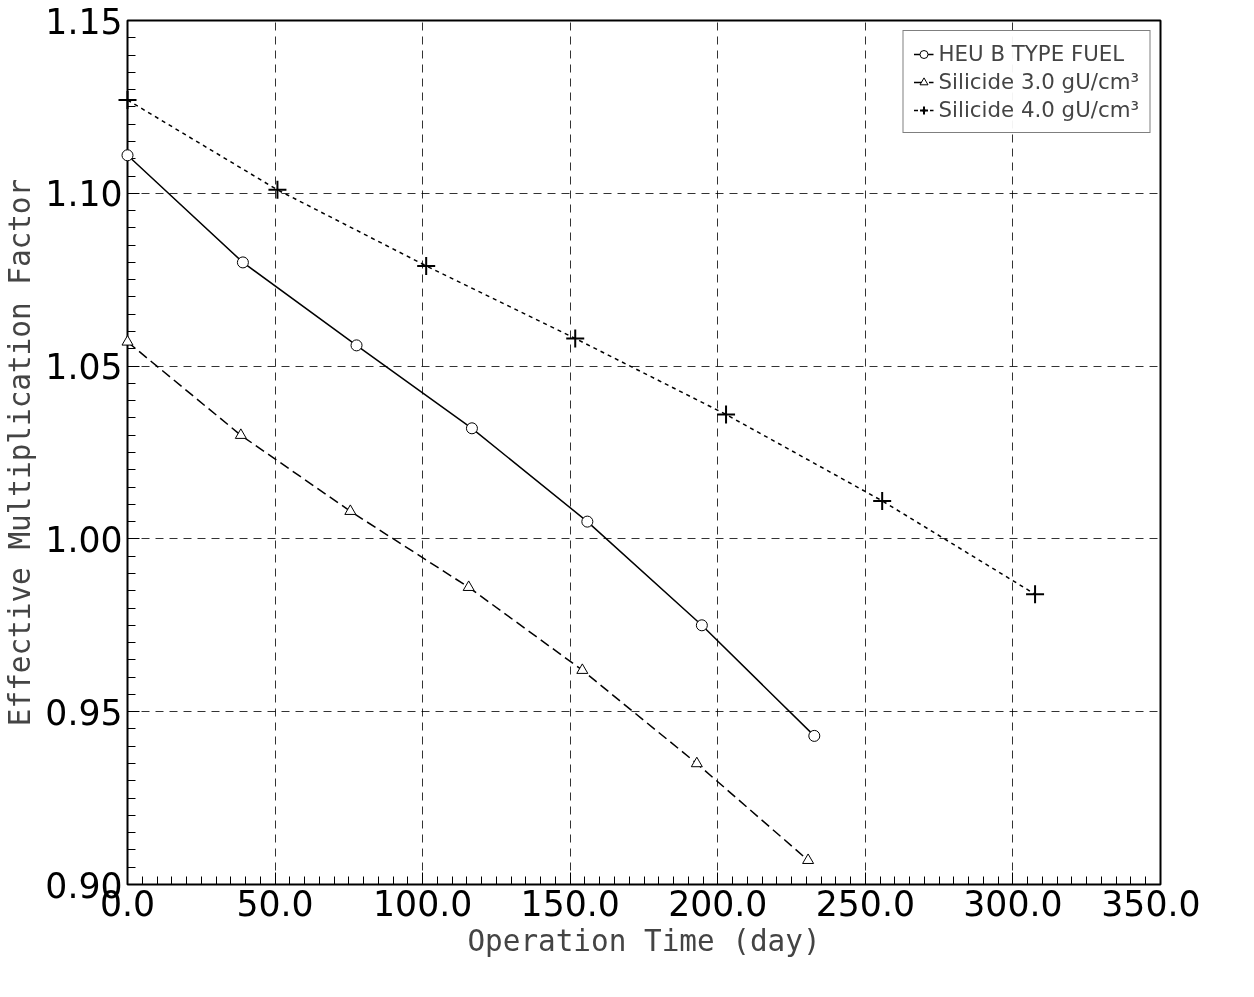  I want to click on y-tick-label: 1.00, so click(84, 539).